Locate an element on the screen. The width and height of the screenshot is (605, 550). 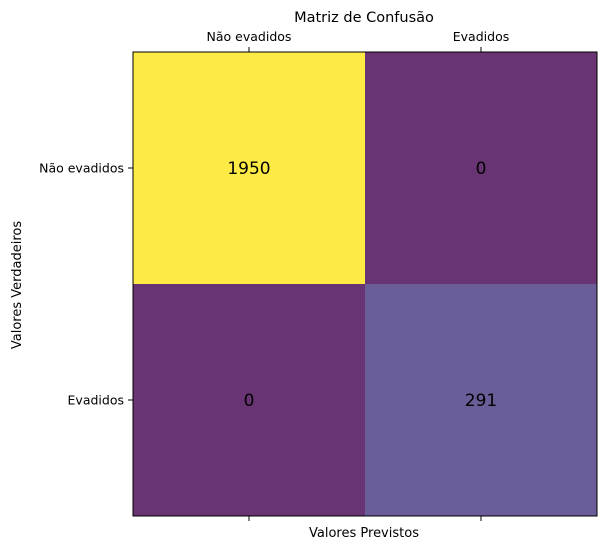
y-tick-label: Não evadidos is located at coordinates (81, 168).